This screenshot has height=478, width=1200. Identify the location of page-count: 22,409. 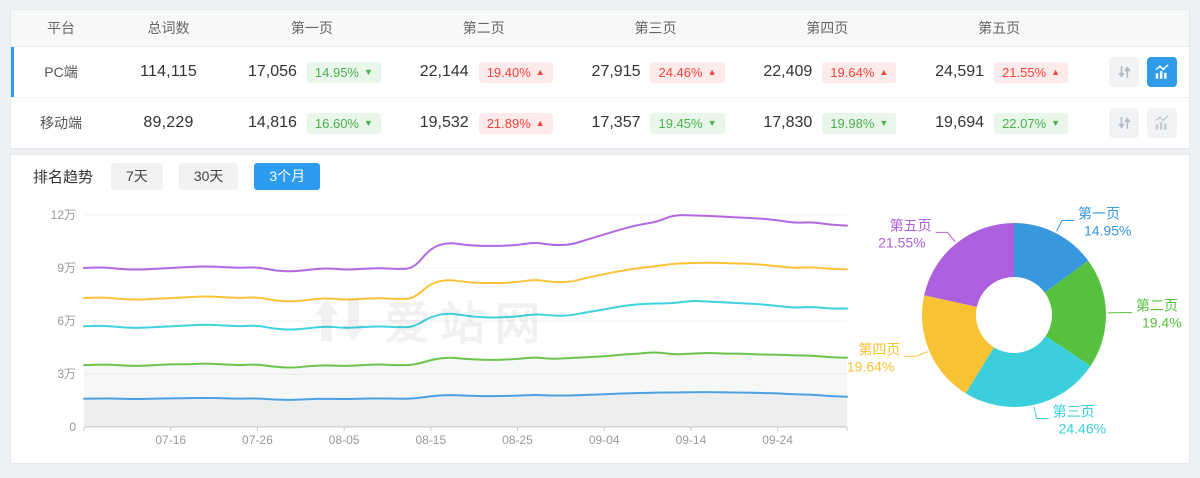
(785, 72).